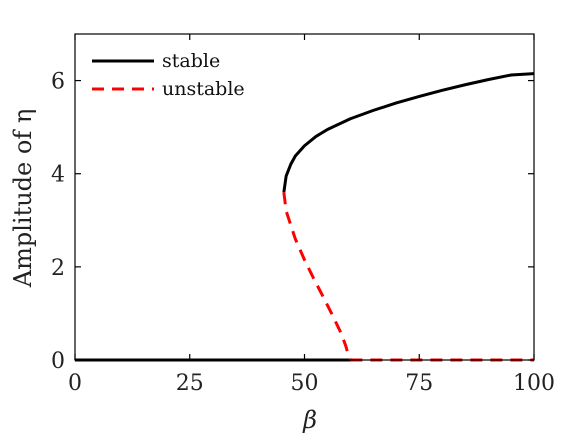 This screenshot has height=444, width=577. I want to click on x-axis-label: β, so click(309, 420).